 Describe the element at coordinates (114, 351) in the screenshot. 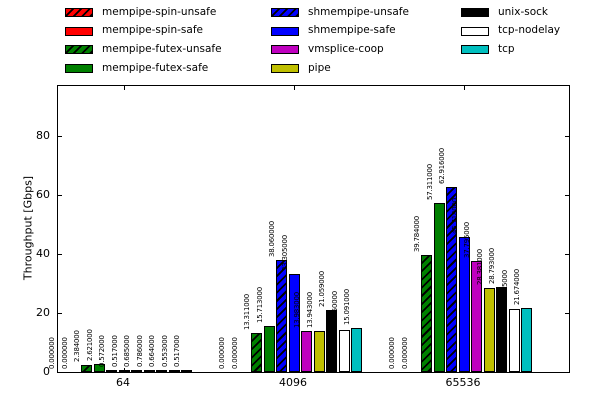

I see `bar-value-label-shmempipe-safe-64: 0.517000` at that location.